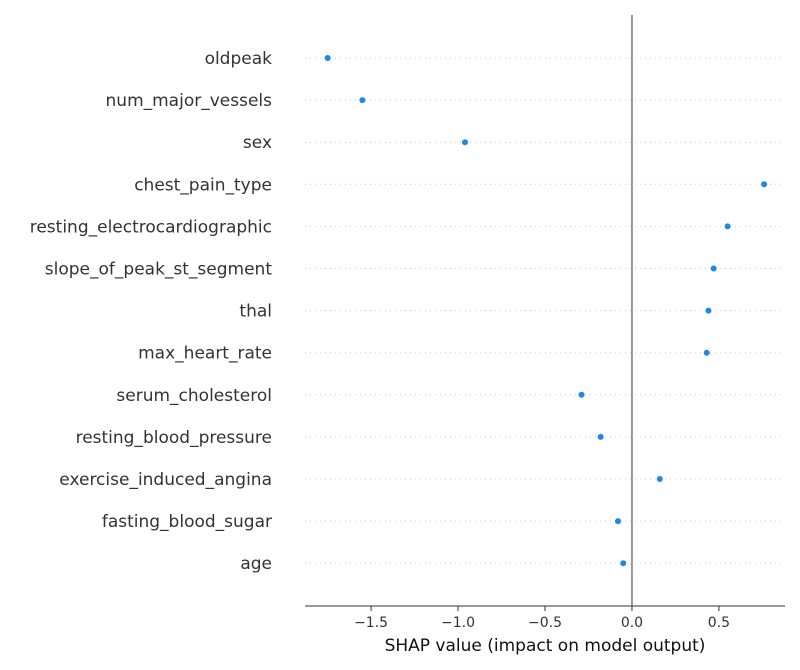 The width and height of the screenshot is (800, 670). Describe the element at coordinates (187, 522) in the screenshot. I see `feature-label: fasting_blood_sugar` at that location.